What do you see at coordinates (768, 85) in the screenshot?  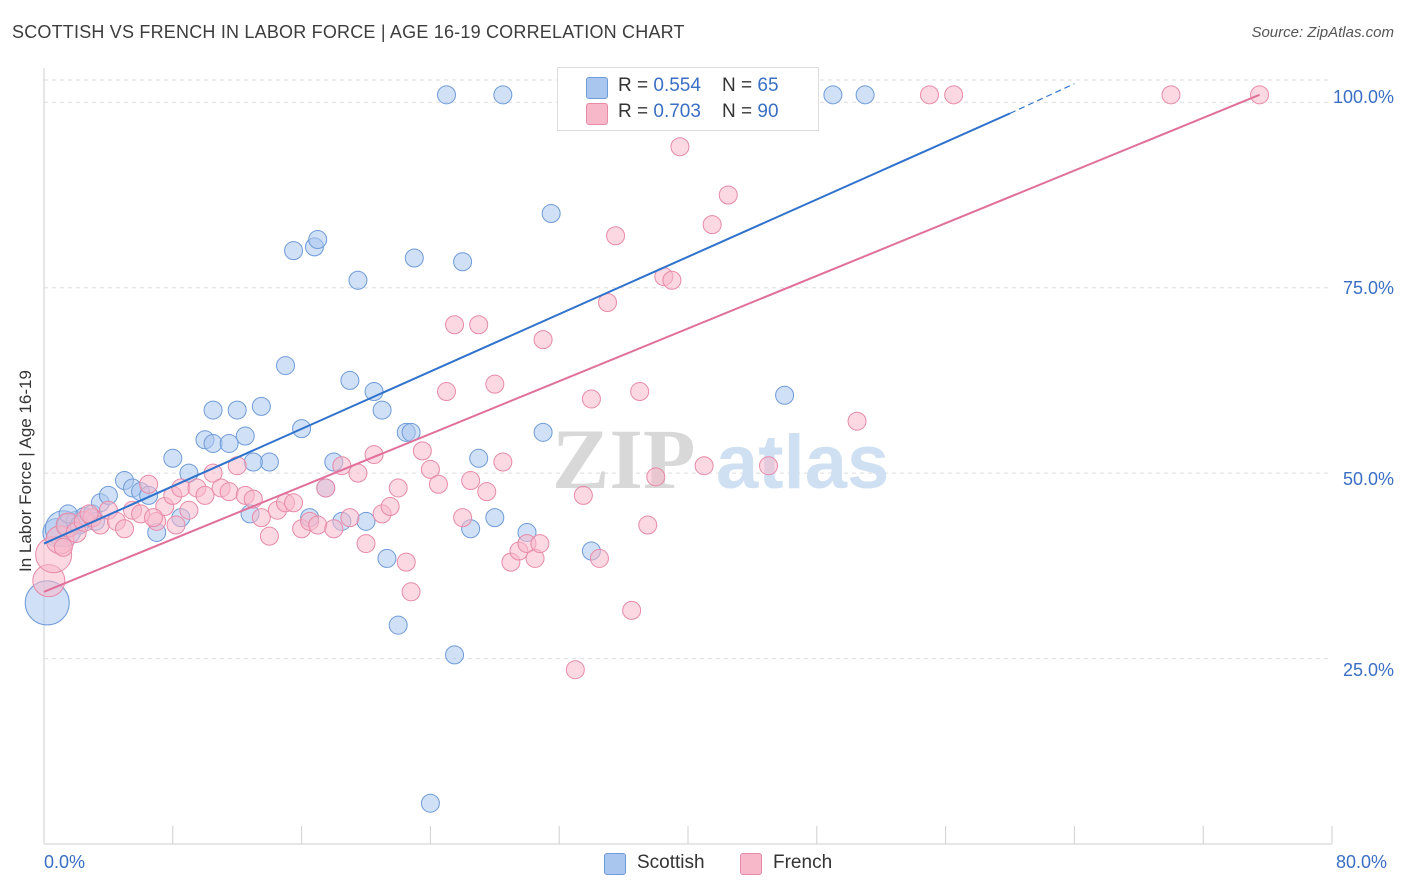 I see `n-value: 65` at bounding box center [768, 85].